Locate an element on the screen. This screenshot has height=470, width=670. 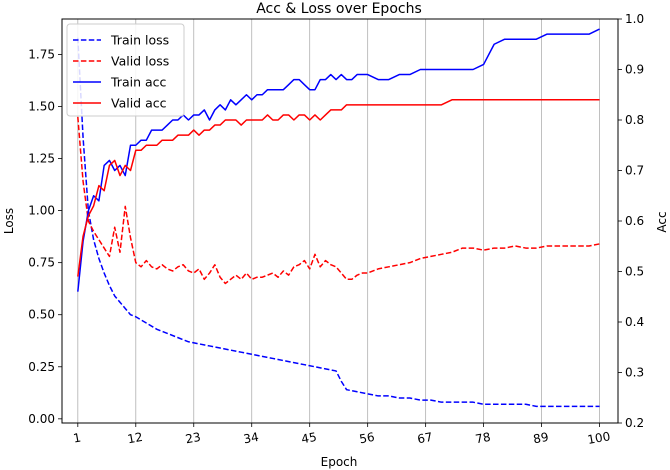
x-tick-label: 56 is located at coordinates (366, 438).